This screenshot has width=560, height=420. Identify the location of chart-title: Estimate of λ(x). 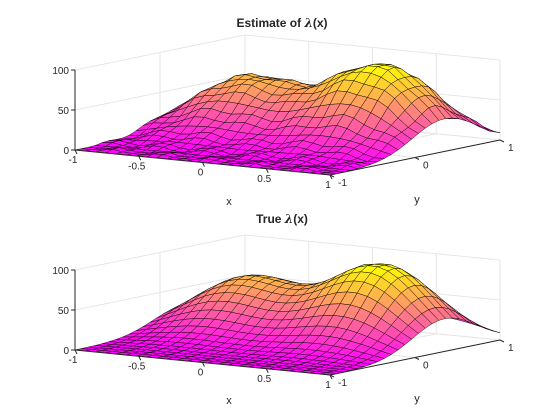
(281, 23).